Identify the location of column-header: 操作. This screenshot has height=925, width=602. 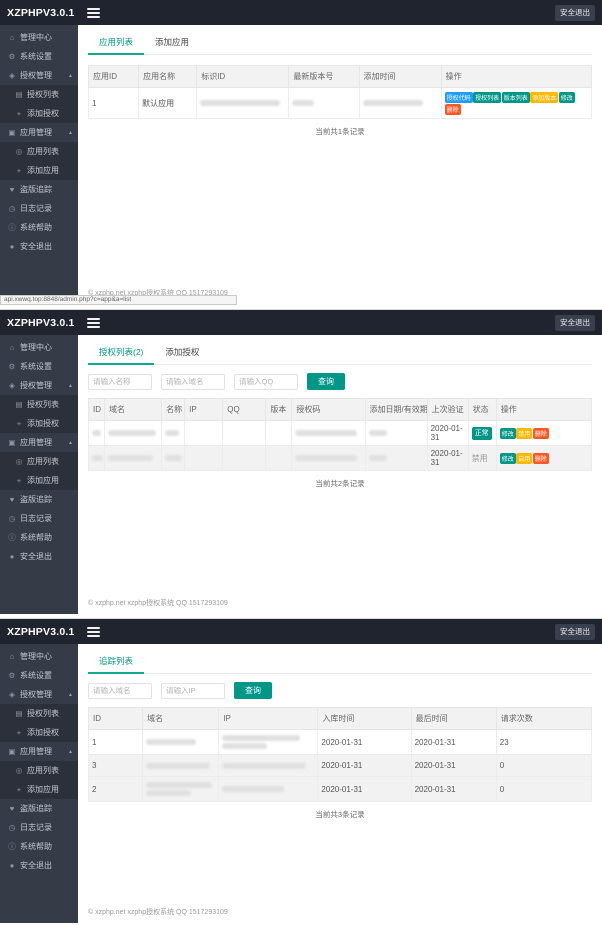
(516, 76).